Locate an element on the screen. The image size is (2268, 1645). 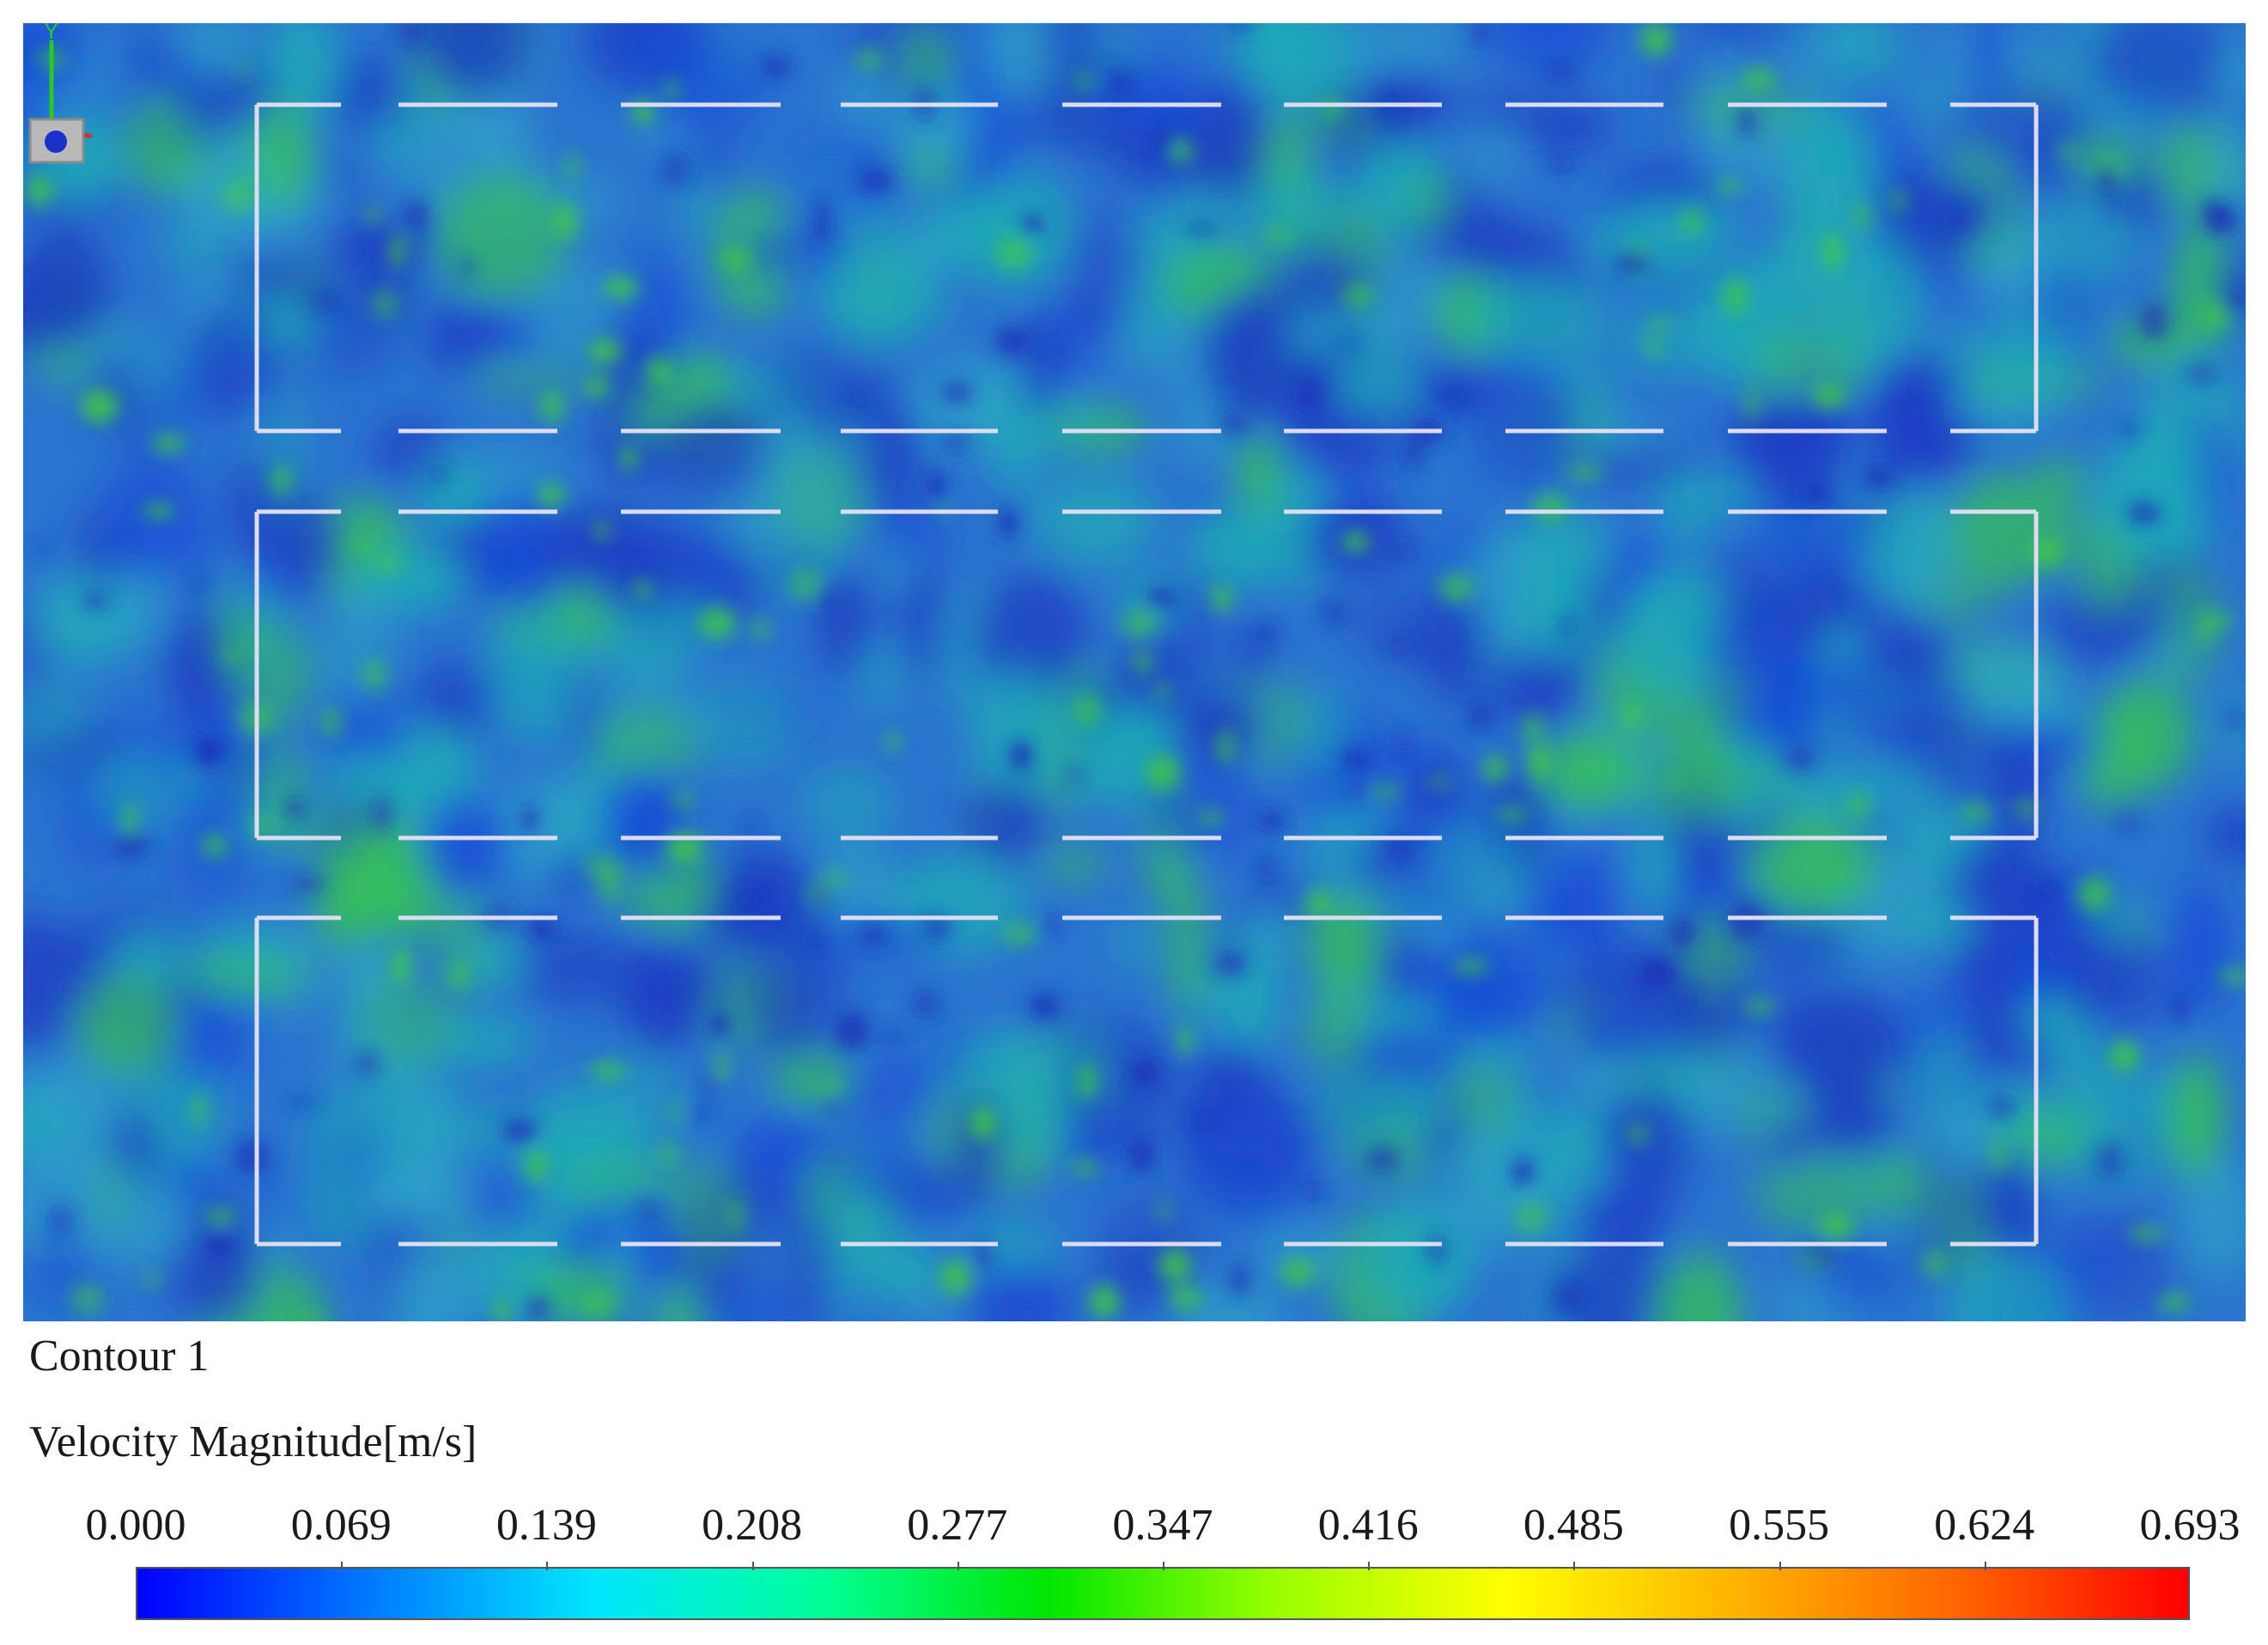
legend-colorbar is located at coordinates (1163, 1594).